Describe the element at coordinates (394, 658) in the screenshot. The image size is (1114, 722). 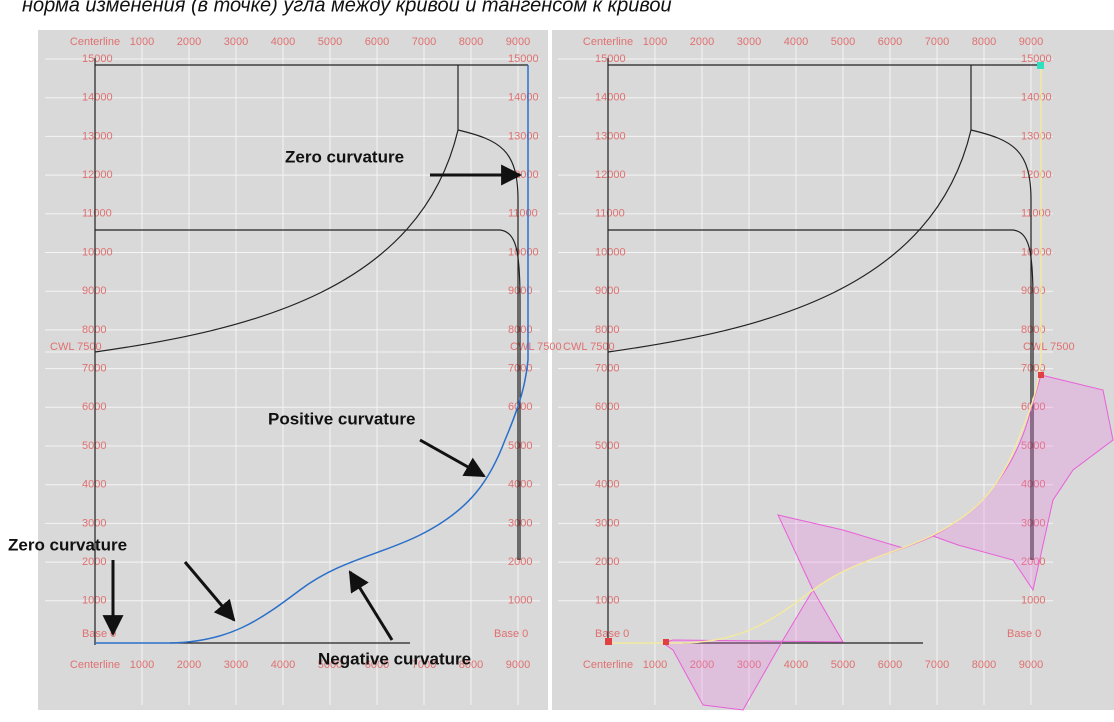
I see `annotation: Negative curvature` at that location.